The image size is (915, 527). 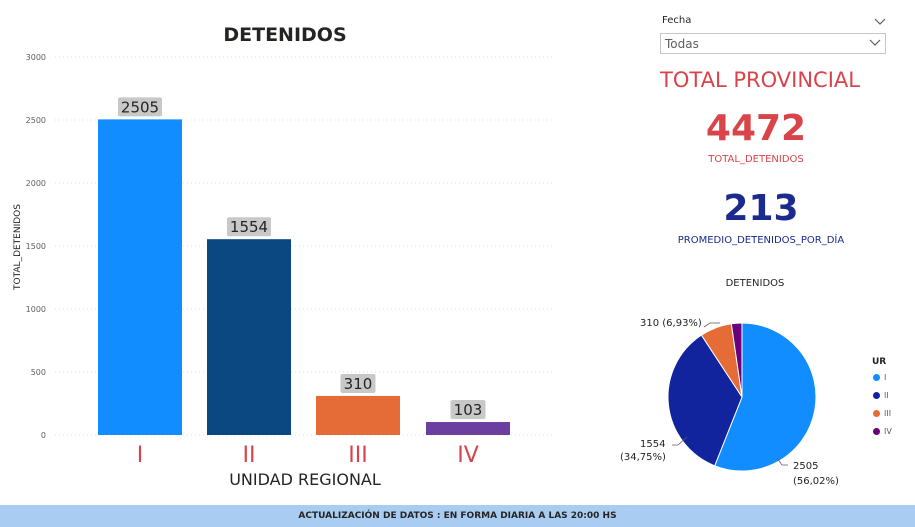 I want to click on legend-item-label: IV, so click(x=888, y=431).